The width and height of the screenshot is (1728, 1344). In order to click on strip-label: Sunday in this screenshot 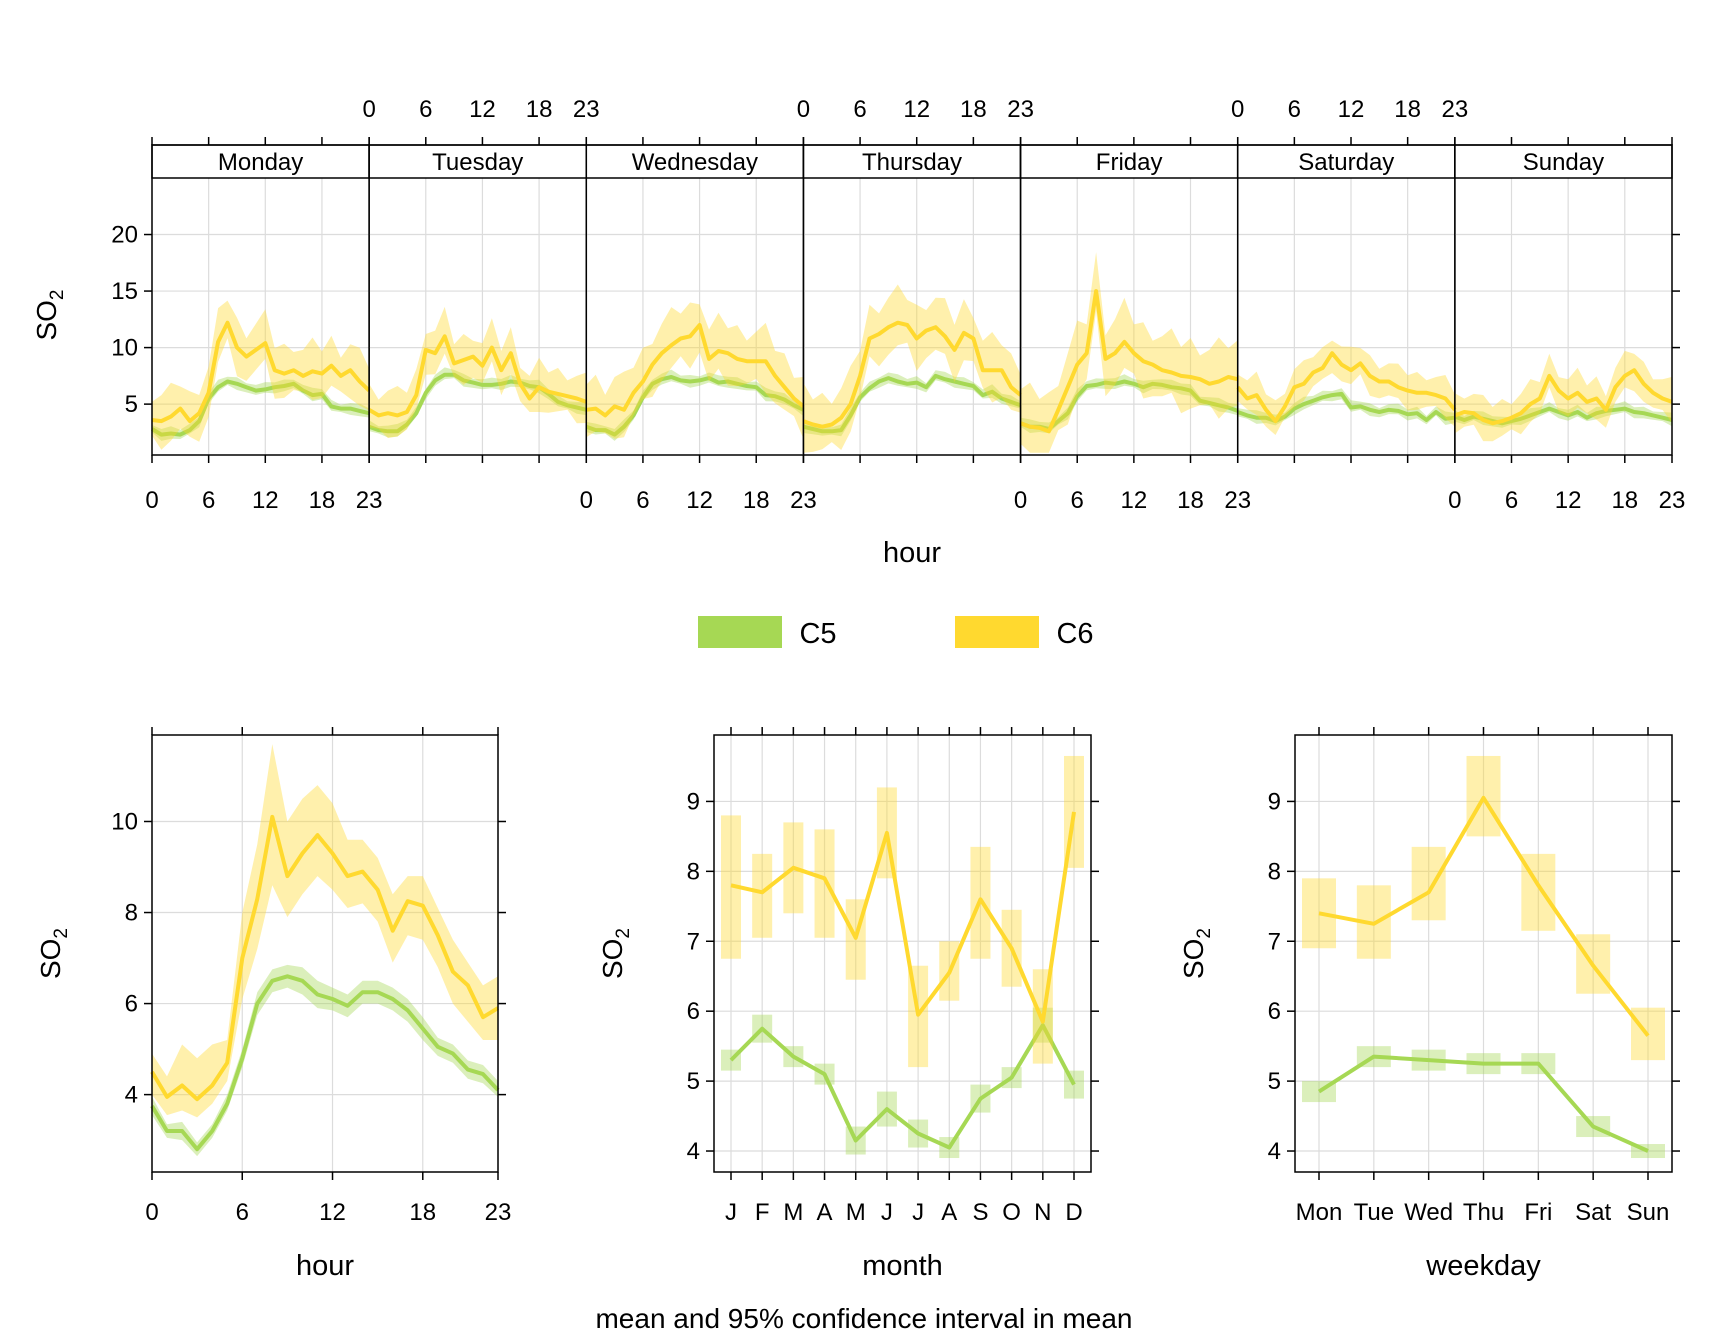, I will do `click(1563, 162)`.